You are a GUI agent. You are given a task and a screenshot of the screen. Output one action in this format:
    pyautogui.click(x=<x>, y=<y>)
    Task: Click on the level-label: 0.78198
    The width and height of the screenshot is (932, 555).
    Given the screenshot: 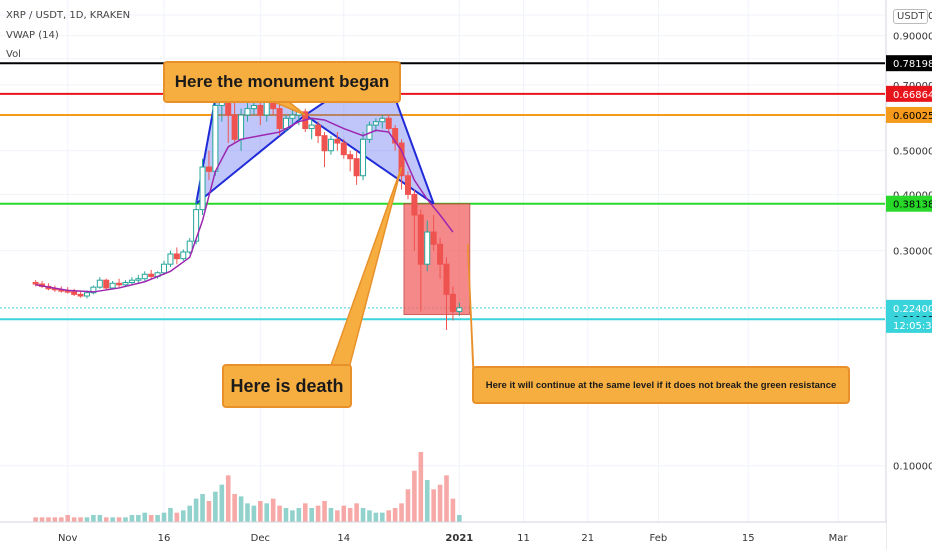 What is the action you would take?
    pyautogui.click(x=912, y=64)
    